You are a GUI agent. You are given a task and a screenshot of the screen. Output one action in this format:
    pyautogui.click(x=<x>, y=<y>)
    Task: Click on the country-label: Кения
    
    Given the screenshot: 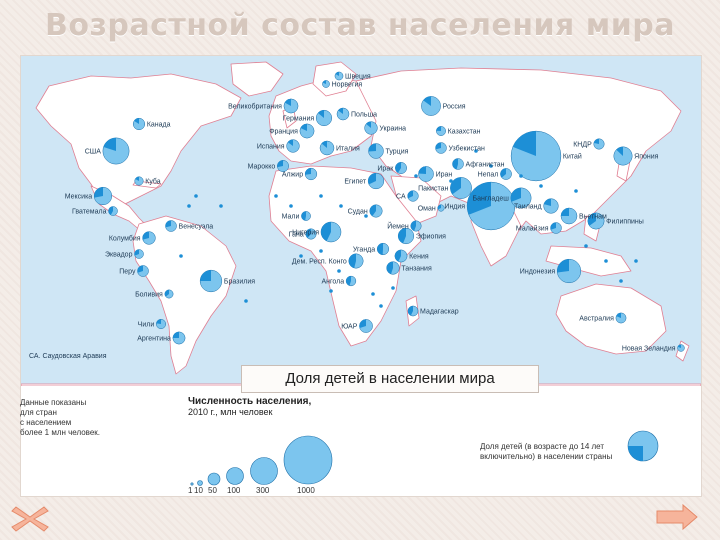 What is the action you would take?
    pyautogui.click(x=419, y=257)
    